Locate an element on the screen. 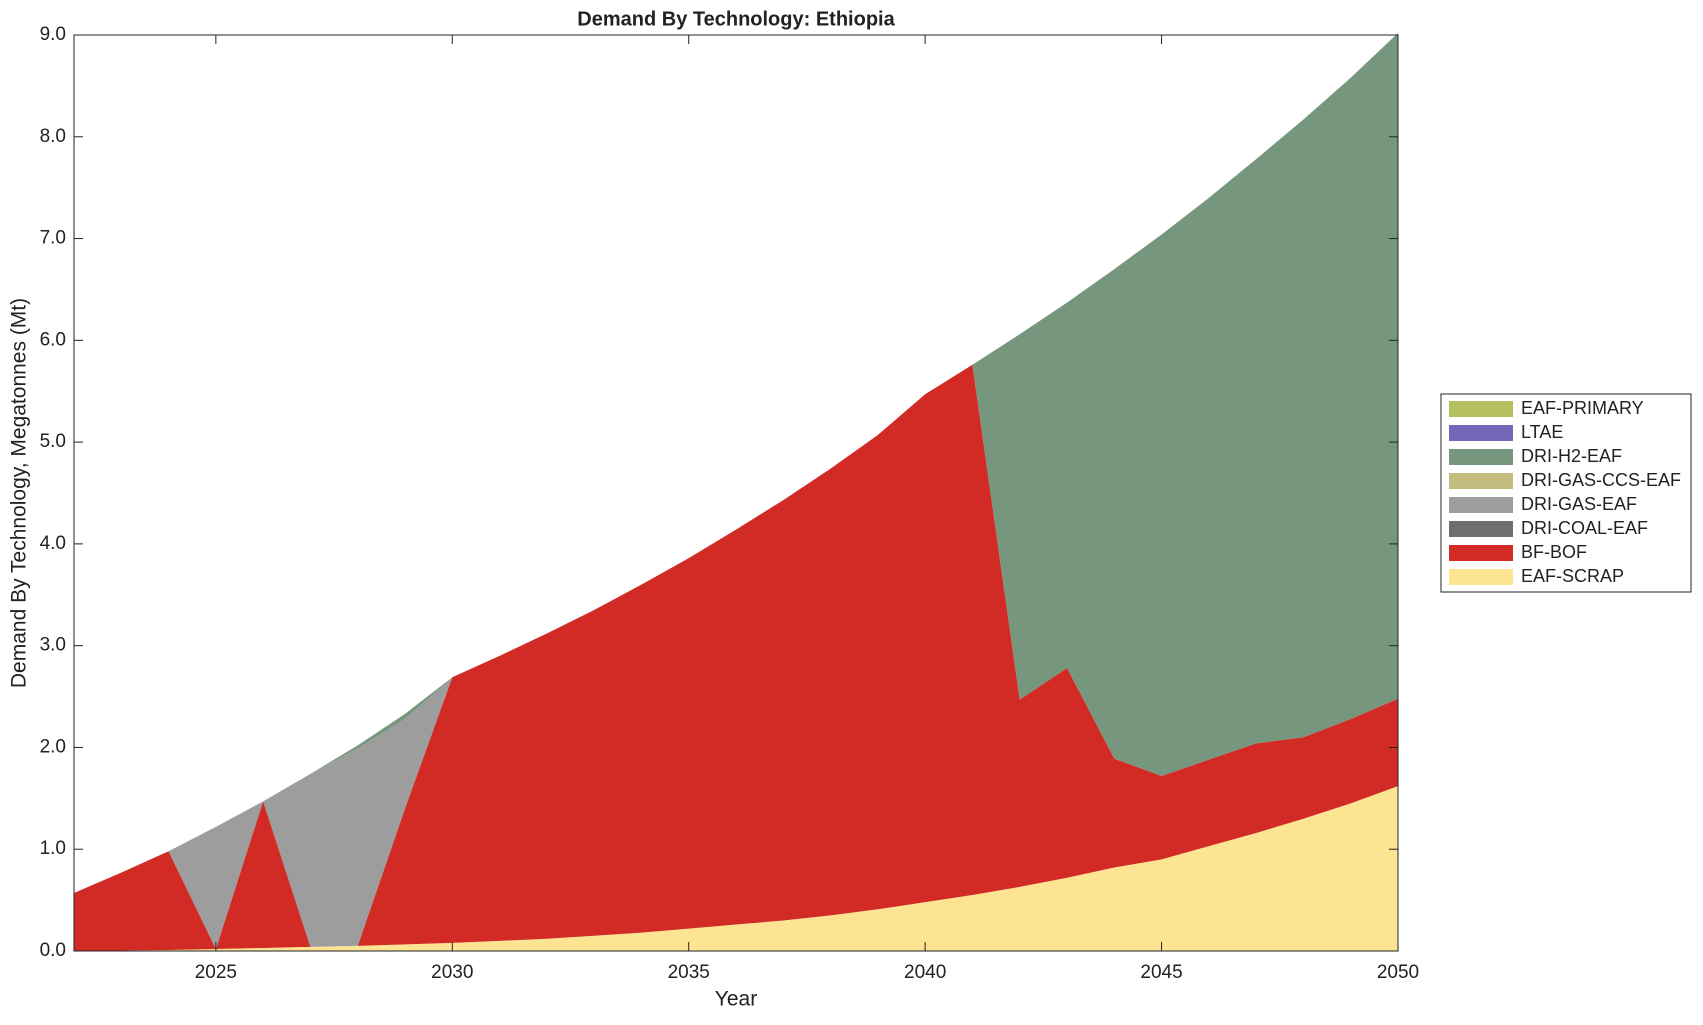 This screenshot has width=1703, height=1025. x-tick-label: 2035 is located at coordinates (689, 972).